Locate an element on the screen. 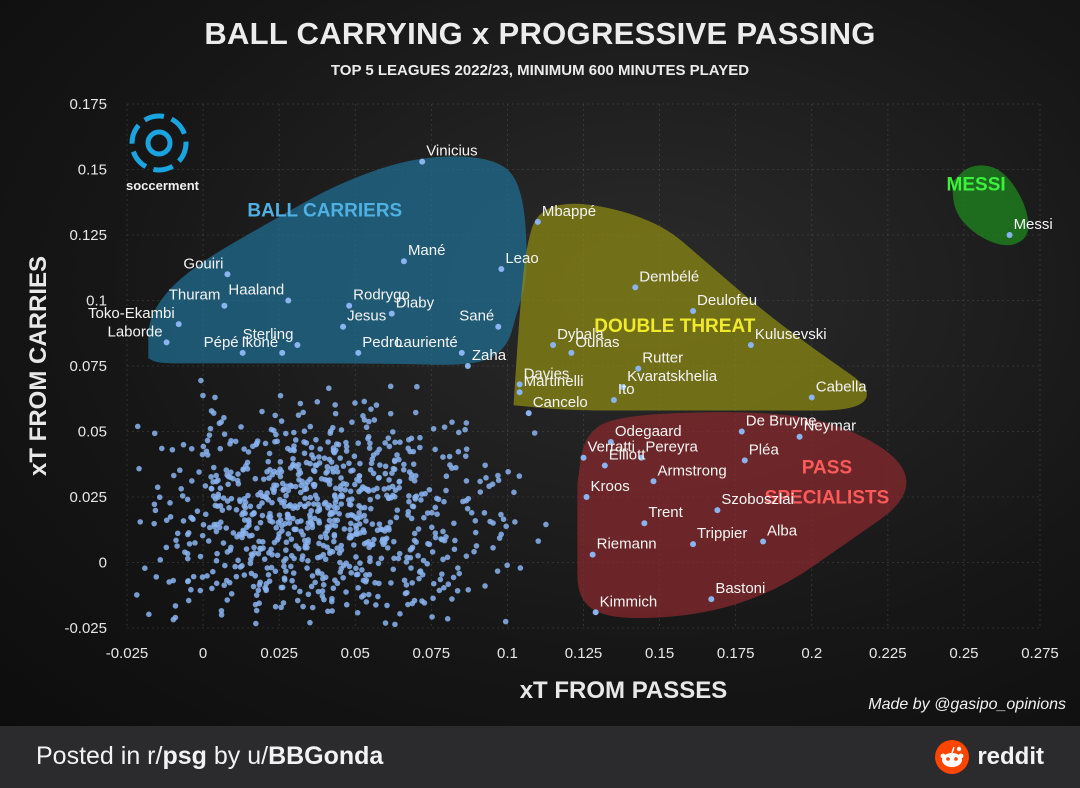 The width and height of the screenshot is (1080, 788). subreddit-link: psg is located at coordinates (184, 756).